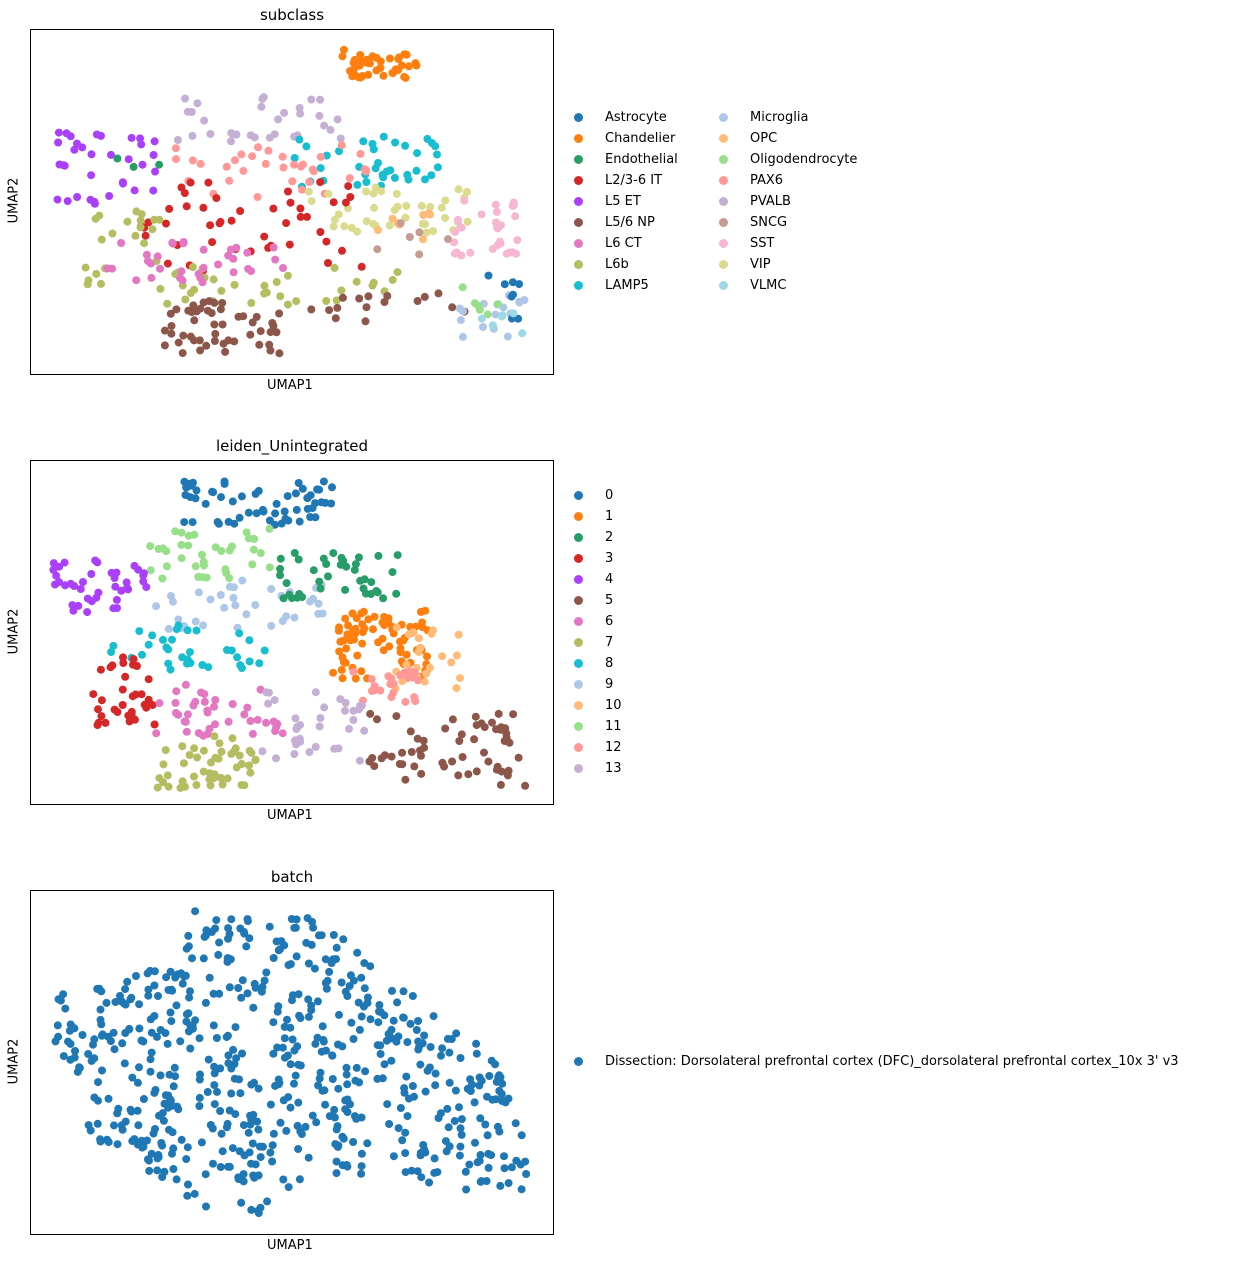 The image size is (1234, 1264). Describe the element at coordinates (609, 642) in the screenshot. I see `legend-label: 7` at that location.